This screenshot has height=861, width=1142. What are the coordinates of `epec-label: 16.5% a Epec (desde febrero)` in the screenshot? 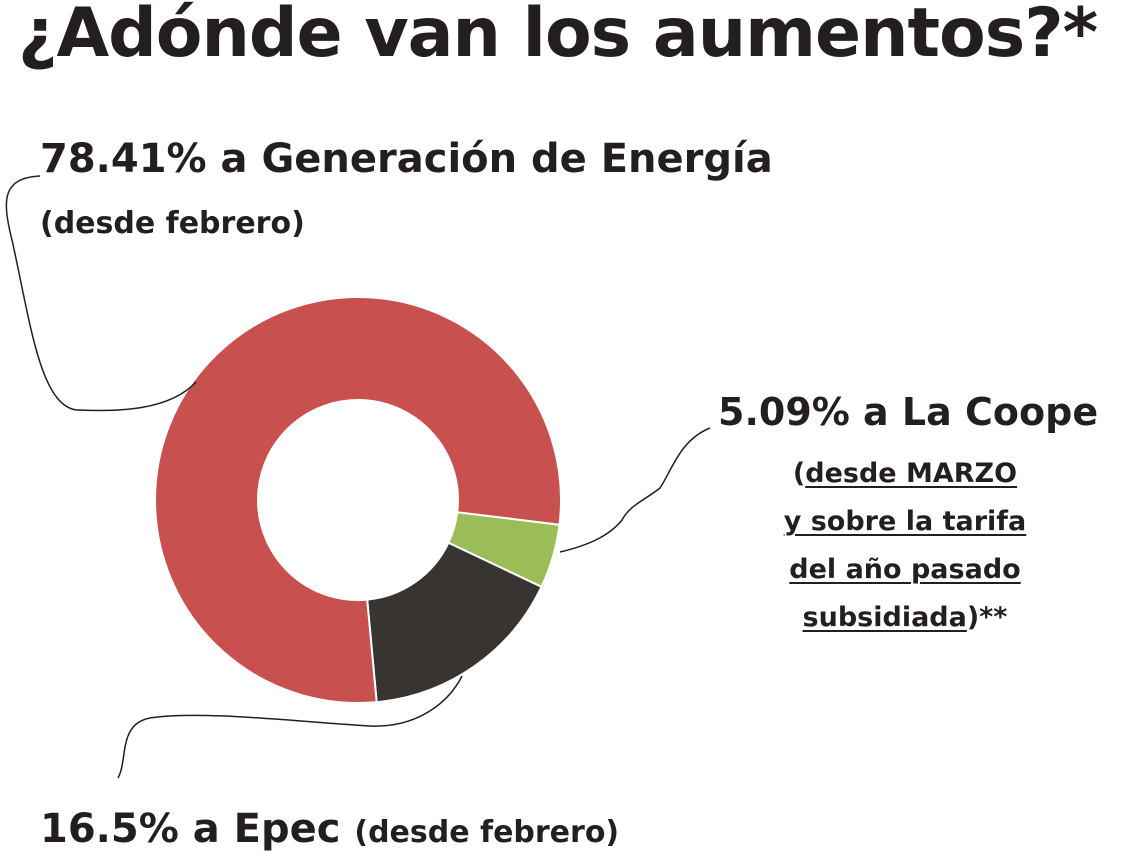 It's located at (329, 829).